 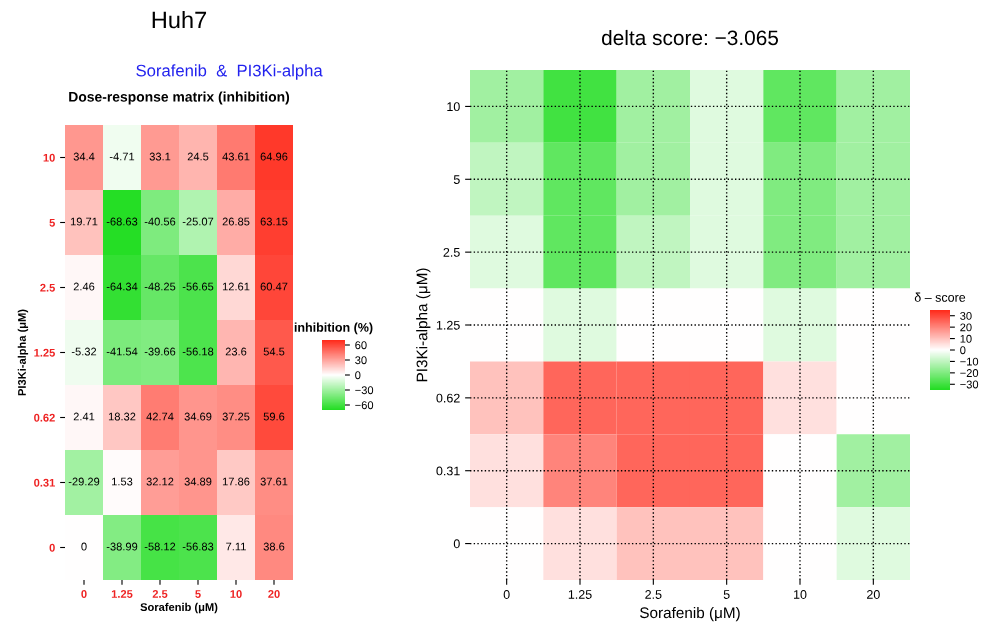 What do you see at coordinates (969, 361) in the screenshot?
I see `color-bar-label: −10` at bounding box center [969, 361].